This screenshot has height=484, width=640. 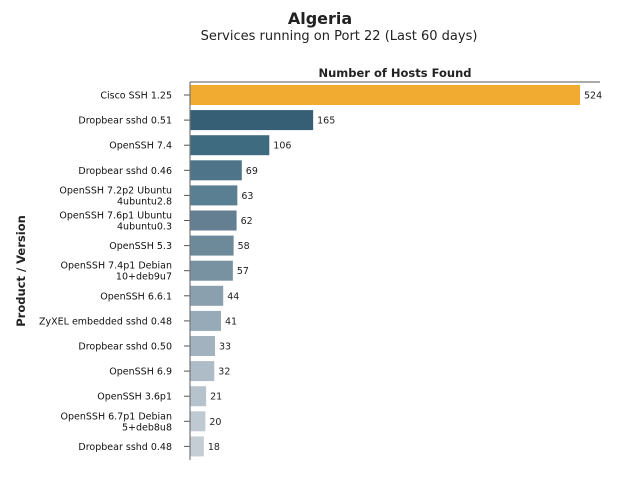 What do you see at coordinates (233, 296) in the screenshot?
I see `bar-value-label: 44` at bounding box center [233, 296].